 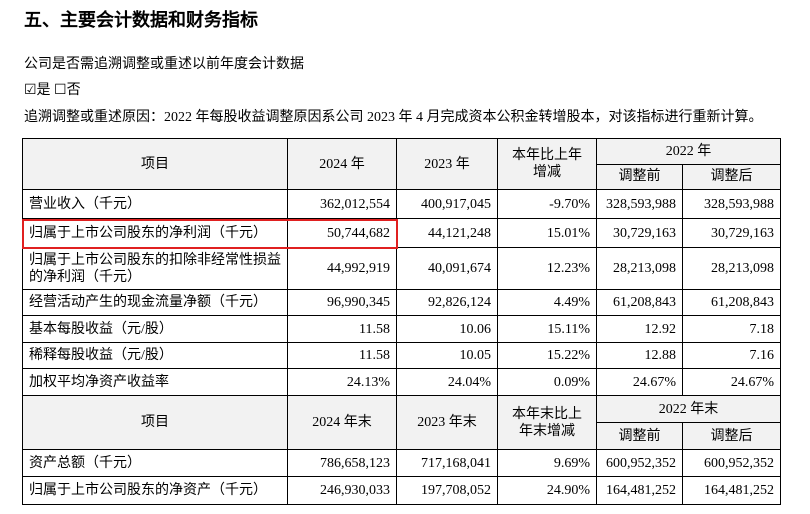 I want to click on value-cell: 15.22%, so click(x=547, y=355).